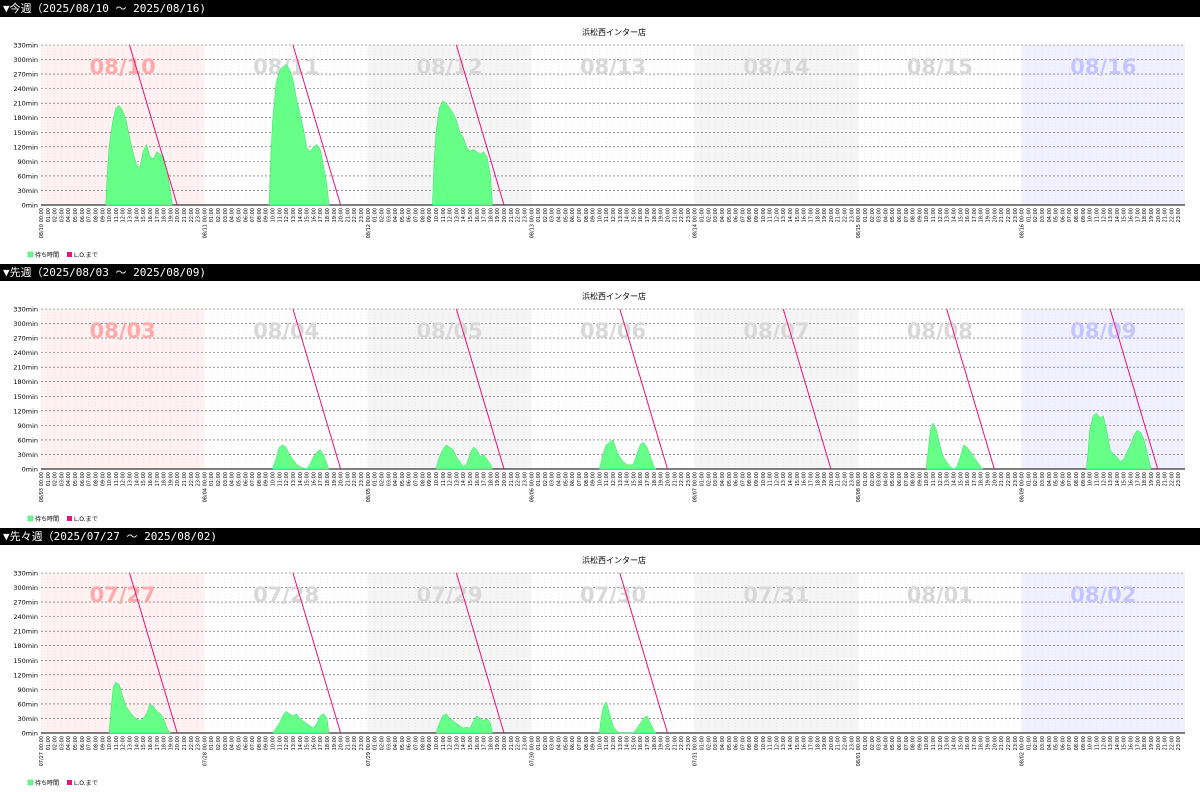 This screenshot has height=792, width=1200. What do you see at coordinates (886, 479) in the screenshot?
I see `x-tick-label: 04:00` at bounding box center [886, 479].